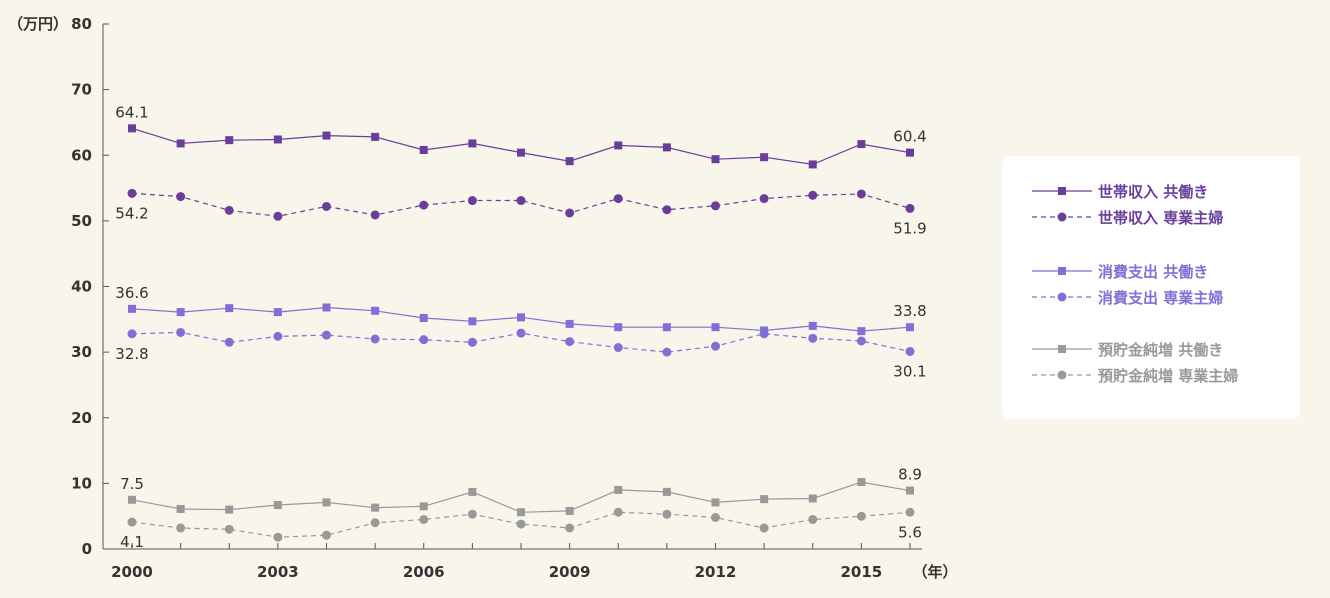 This screenshot has height=598, width=1330. I want to click on data-label: 64.1, so click(131, 112).